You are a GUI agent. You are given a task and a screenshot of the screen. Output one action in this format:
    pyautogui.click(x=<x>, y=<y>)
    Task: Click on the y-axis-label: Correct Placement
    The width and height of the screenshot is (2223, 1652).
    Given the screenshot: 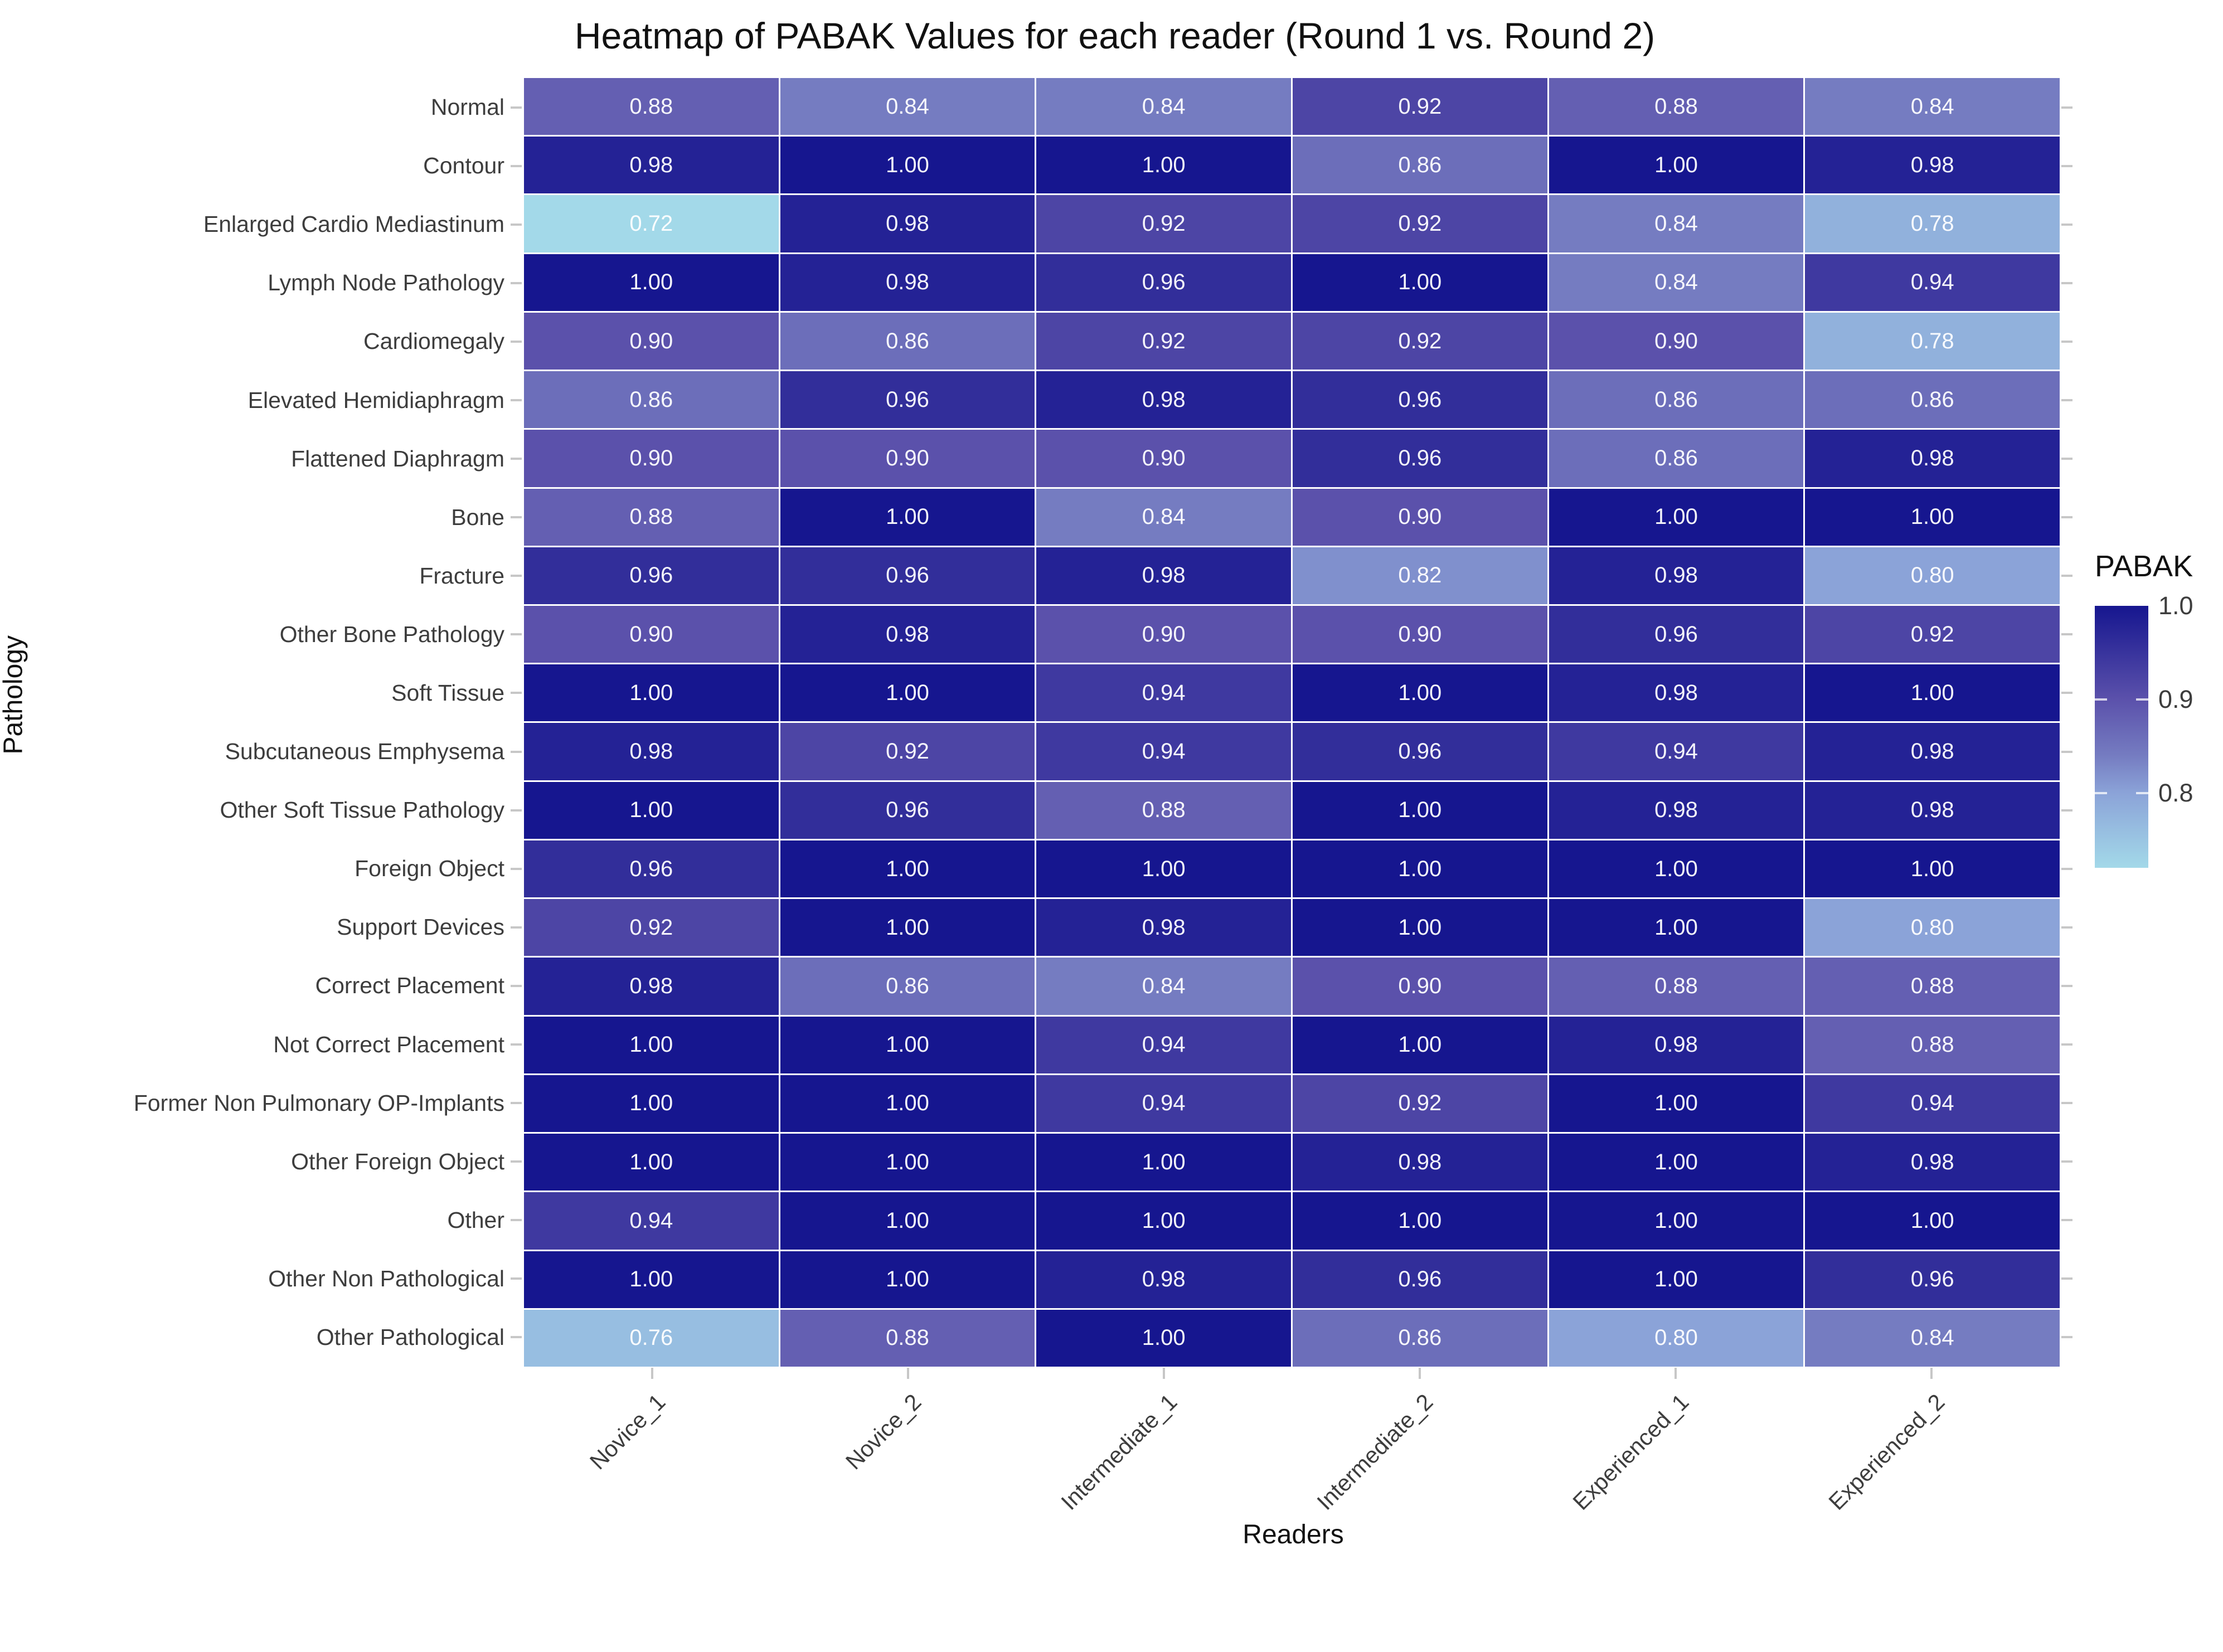 What is the action you would take?
    pyautogui.click(x=409, y=986)
    